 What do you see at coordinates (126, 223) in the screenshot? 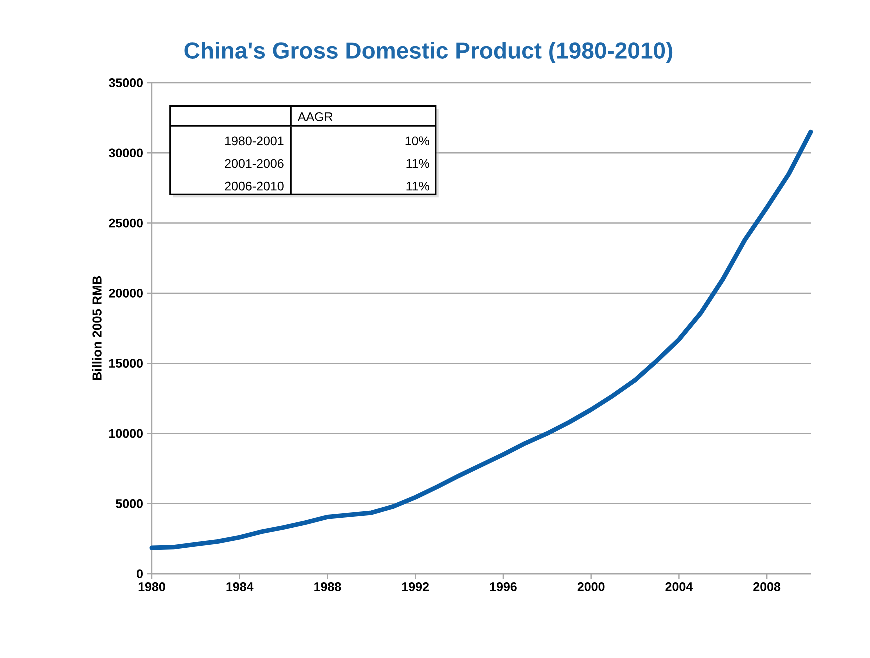
I see `y-tick-label: 25000` at bounding box center [126, 223].